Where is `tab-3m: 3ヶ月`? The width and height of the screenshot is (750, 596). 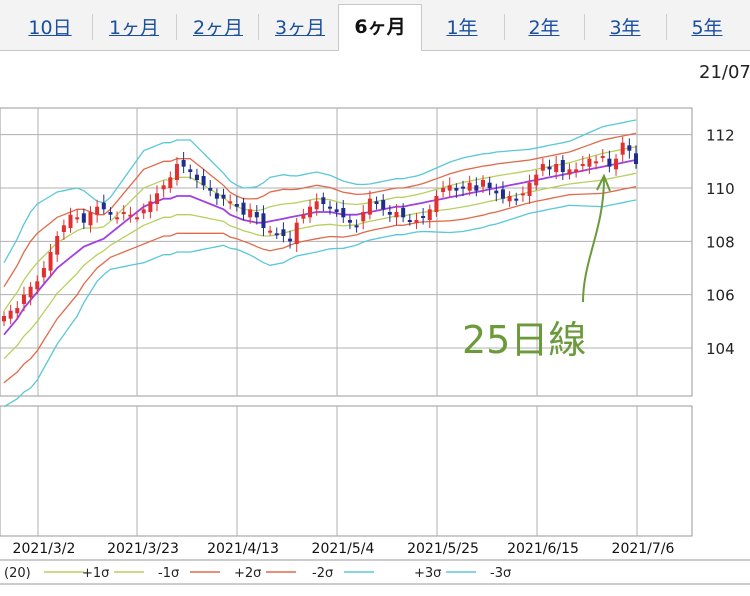 tab-3m: 3ヶ月 is located at coordinates (300, 28).